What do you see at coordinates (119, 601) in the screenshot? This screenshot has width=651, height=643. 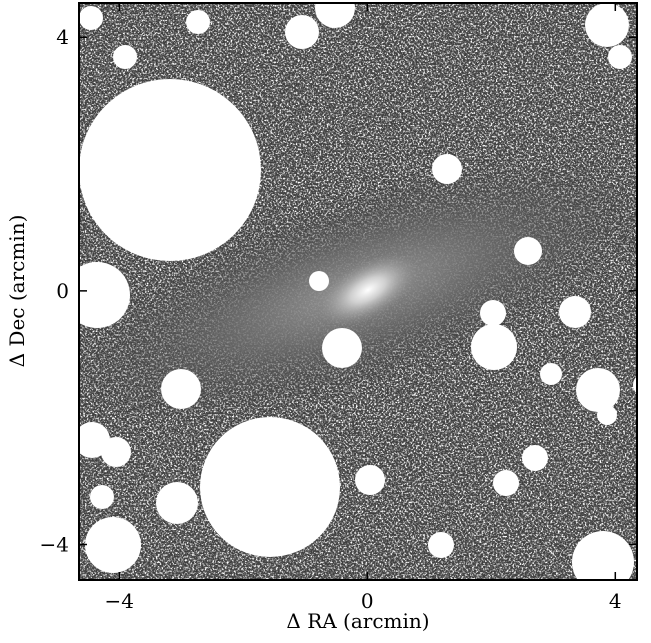 I see `x-tick-label: −4` at bounding box center [119, 601].